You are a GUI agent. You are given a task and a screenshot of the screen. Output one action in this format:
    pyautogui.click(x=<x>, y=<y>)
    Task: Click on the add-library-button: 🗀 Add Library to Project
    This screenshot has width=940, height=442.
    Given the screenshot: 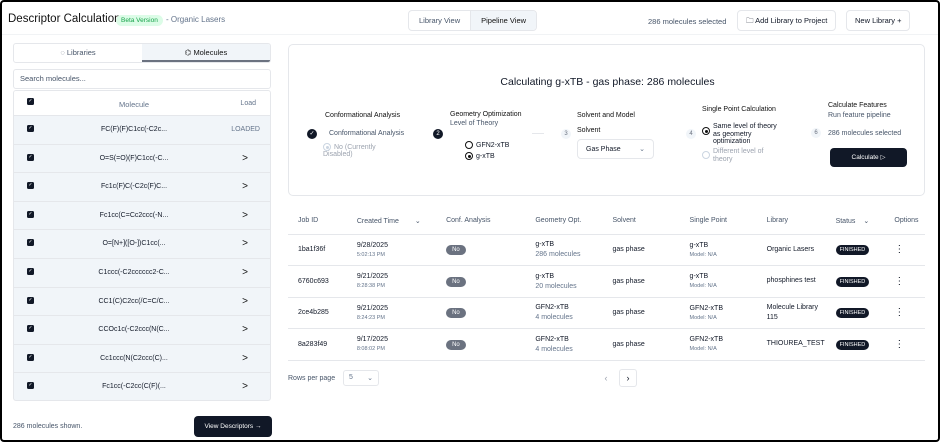 What is the action you would take?
    pyautogui.click(x=787, y=20)
    